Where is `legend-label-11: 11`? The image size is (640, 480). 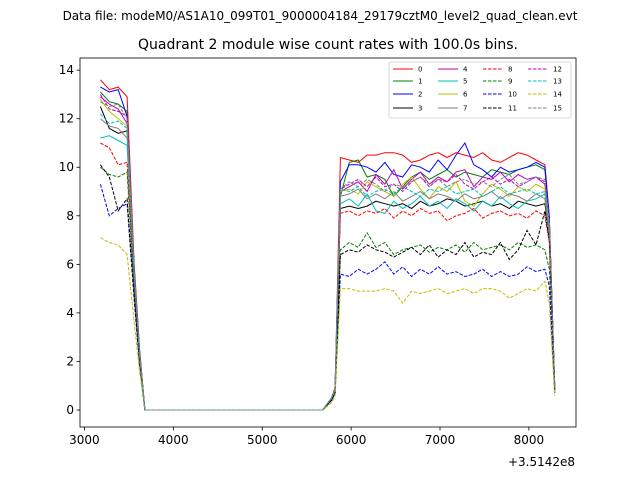 legend-label-11: 11 is located at coordinates (512, 109).